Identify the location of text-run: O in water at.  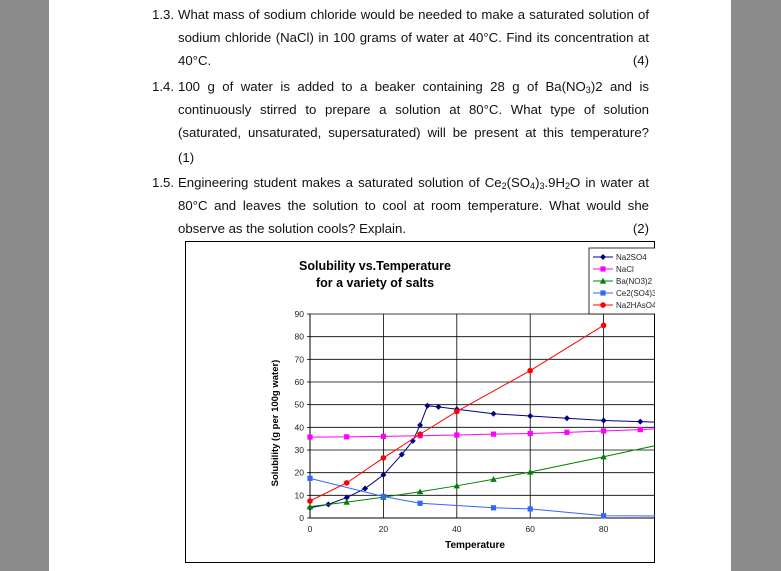
(609, 182).